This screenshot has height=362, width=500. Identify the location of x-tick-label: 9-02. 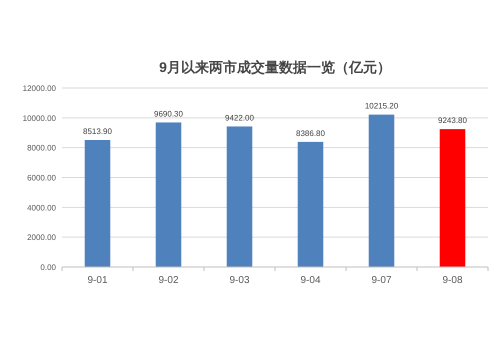
(168, 280).